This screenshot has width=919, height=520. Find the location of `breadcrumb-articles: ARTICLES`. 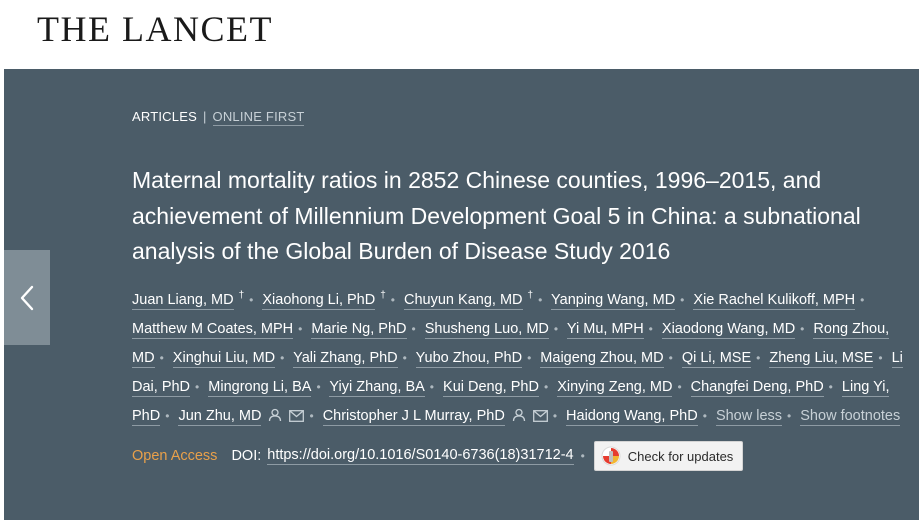

breadcrumb-articles: ARTICLES is located at coordinates (164, 116).